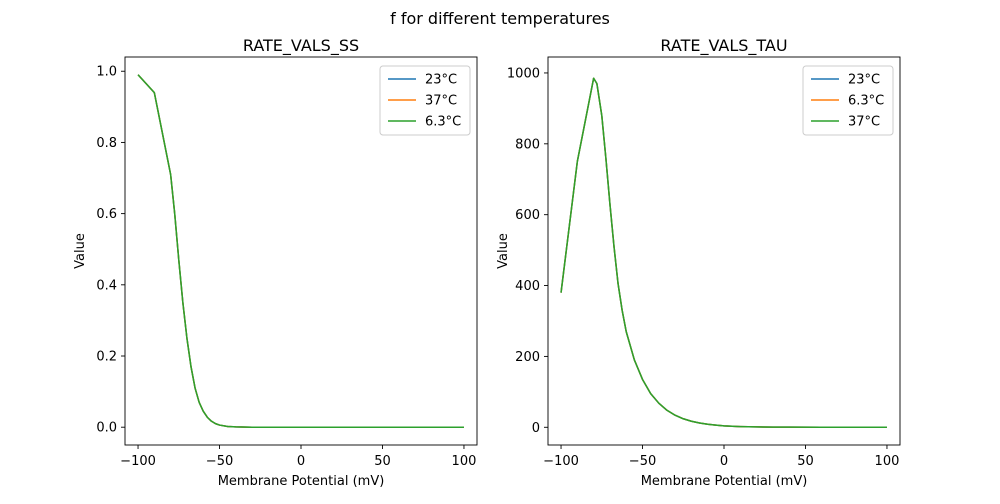  Describe the element at coordinates (106, 143) in the screenshot. I see `y-tick-label: 0.8` at that location.